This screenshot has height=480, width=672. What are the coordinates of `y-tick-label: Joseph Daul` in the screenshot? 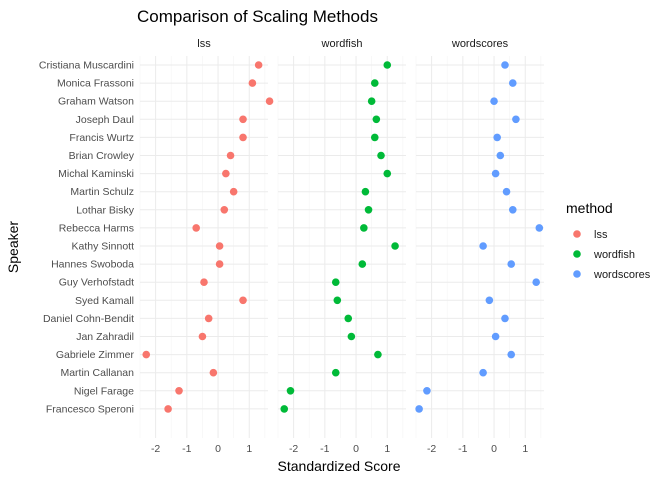 It's located at (105, 120).